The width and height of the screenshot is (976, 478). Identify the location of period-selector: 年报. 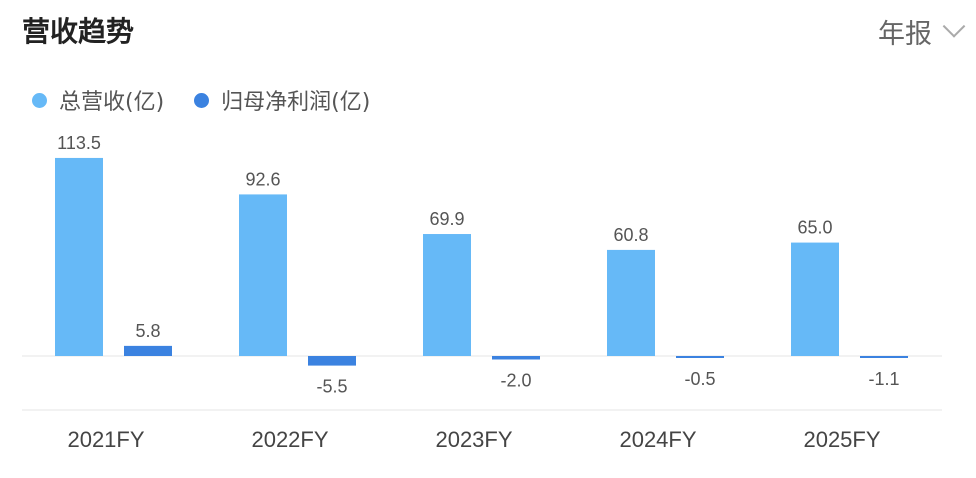
(922, 31).